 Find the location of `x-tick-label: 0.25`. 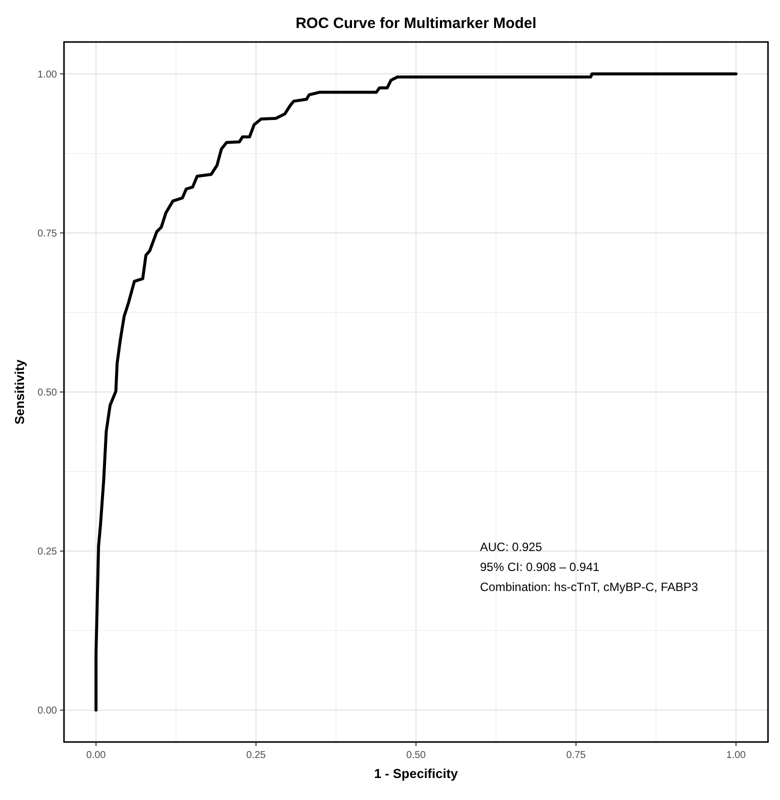

x-tick-label: 0.25 is located at coordinates (256, 755).